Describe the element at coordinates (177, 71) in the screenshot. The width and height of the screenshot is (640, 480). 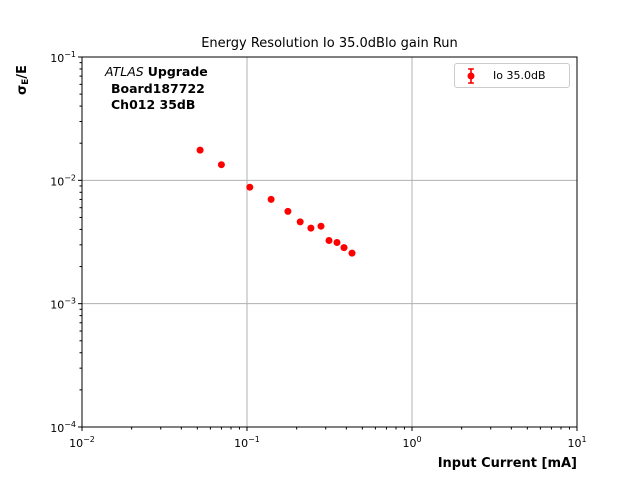
I see `annotation-program: Upgrade` at that location.